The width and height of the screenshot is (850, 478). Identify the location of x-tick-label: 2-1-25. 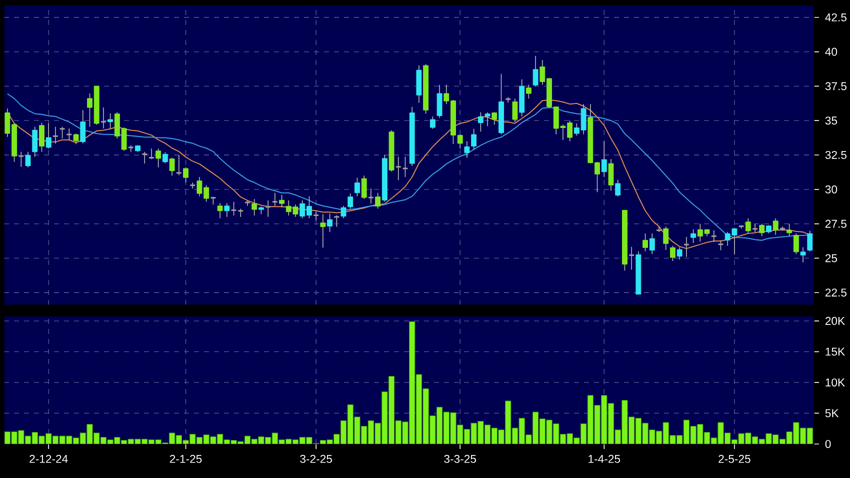
(186, 458).